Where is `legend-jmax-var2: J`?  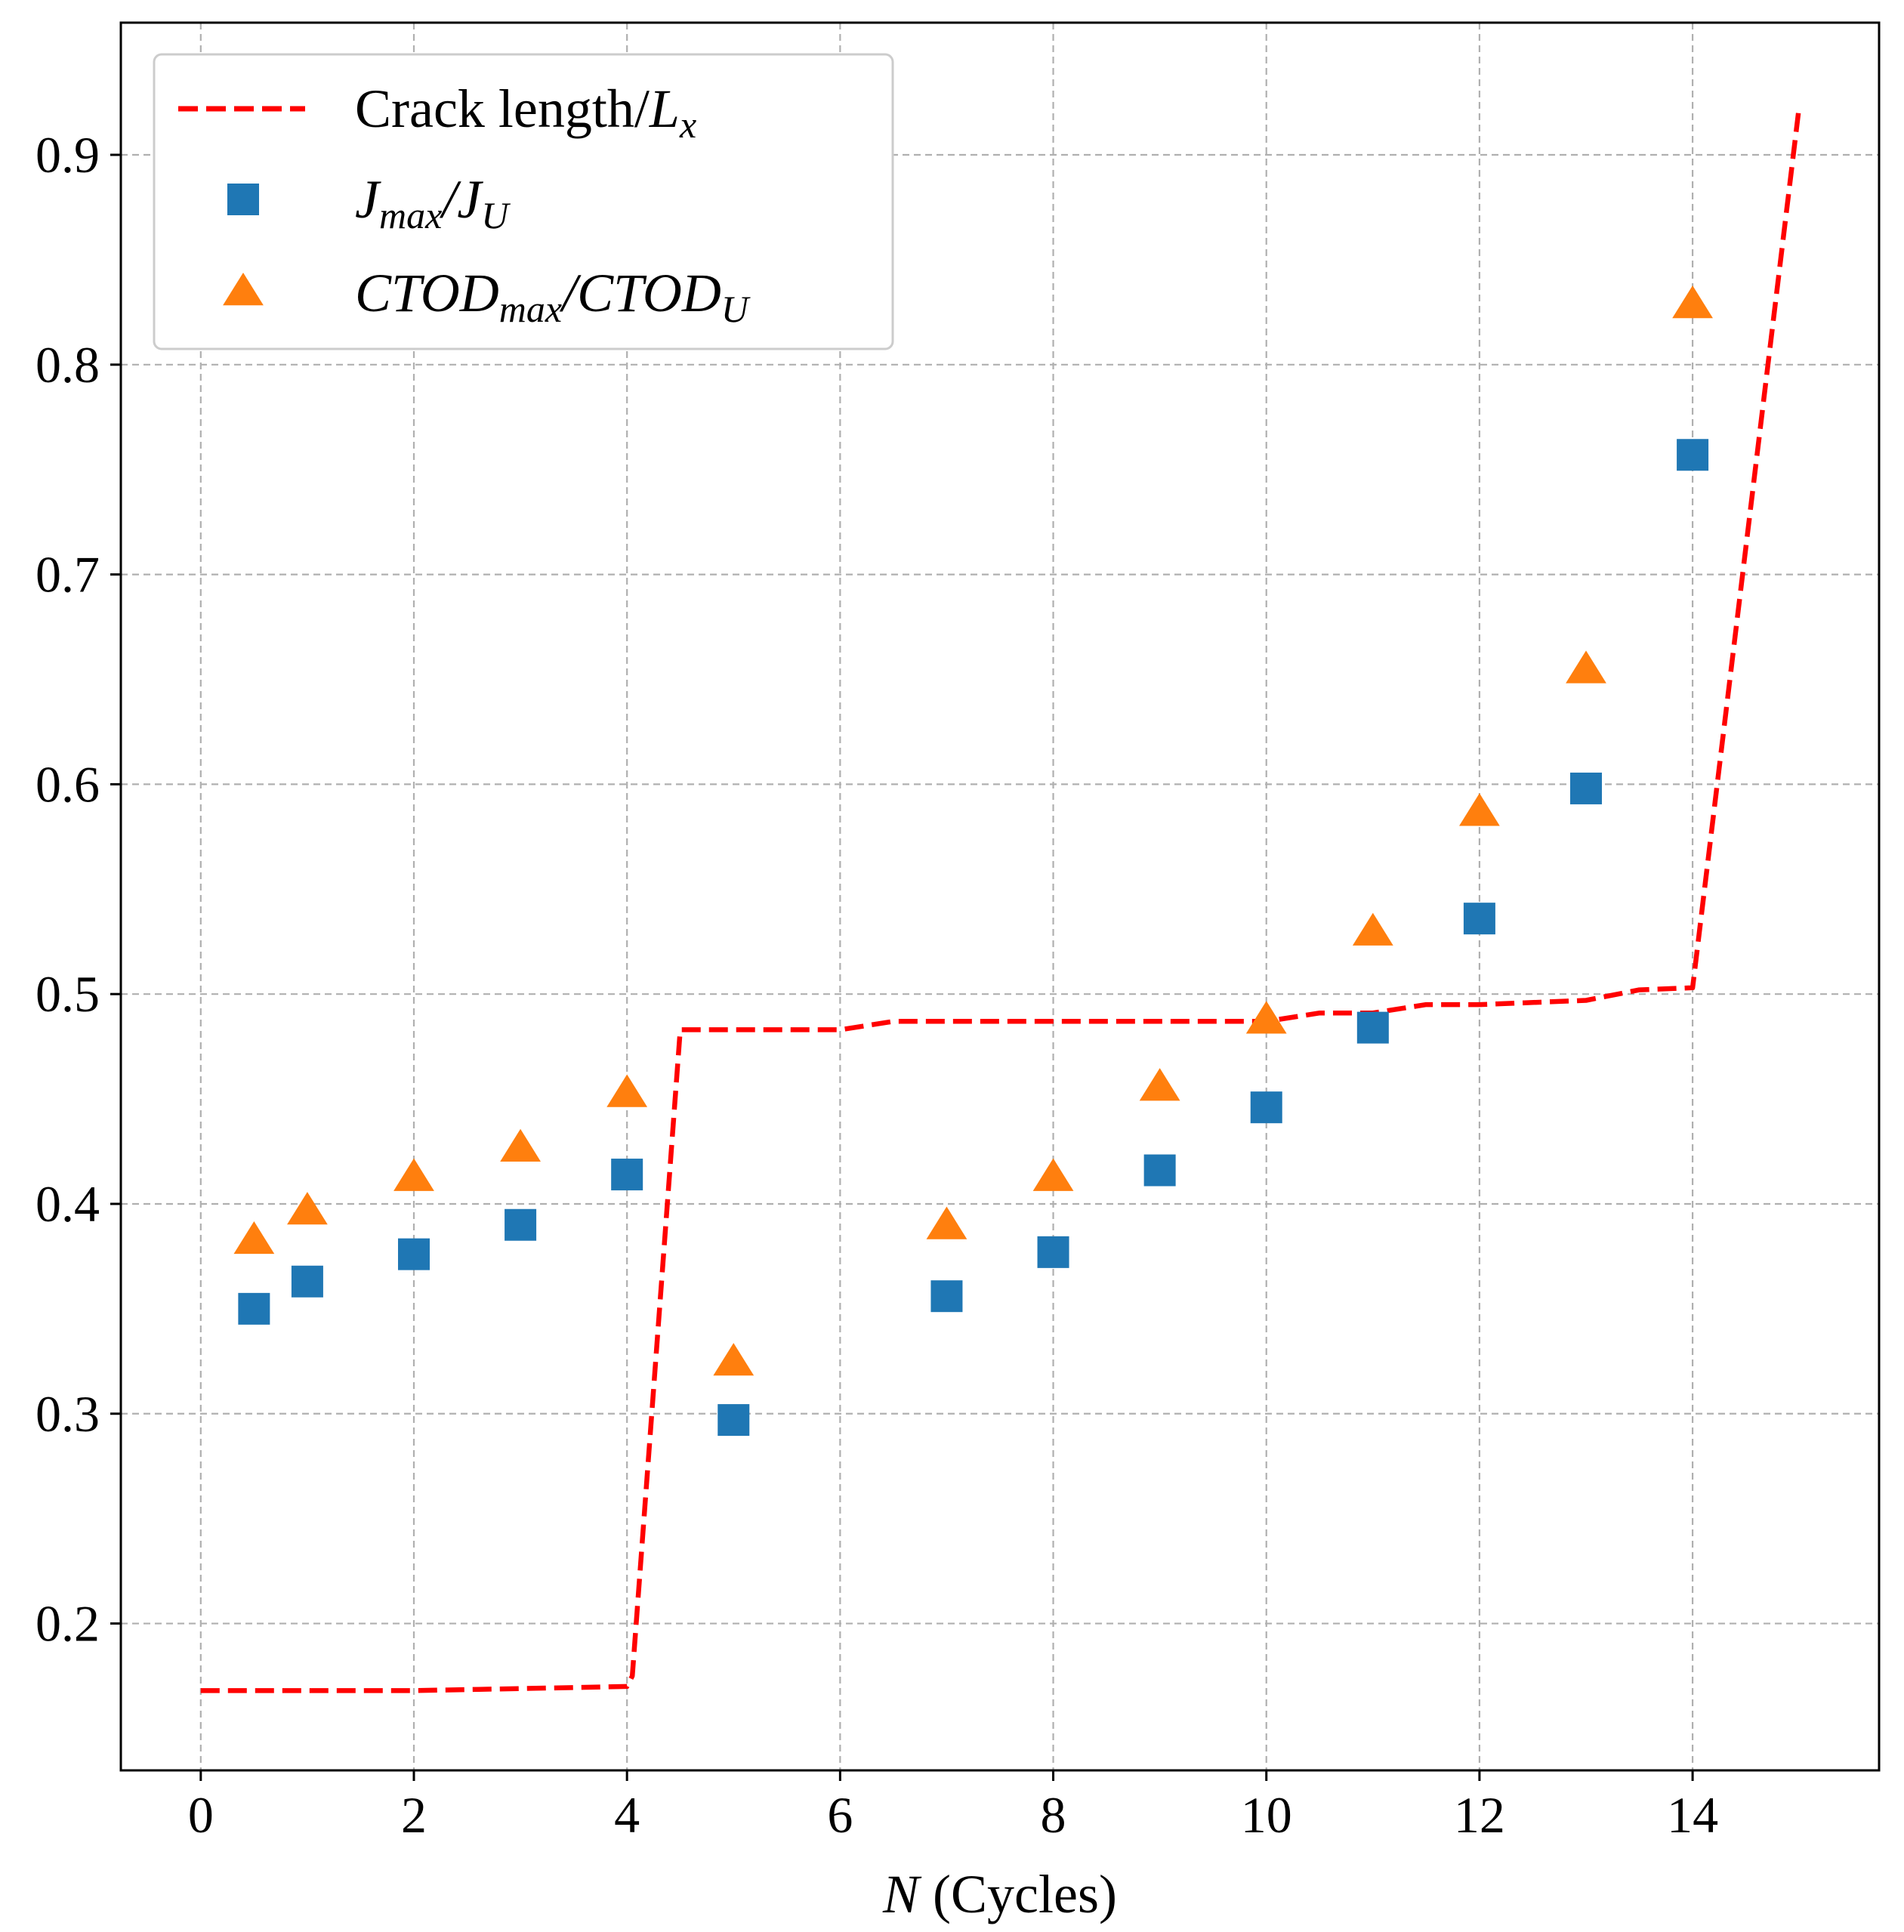
legend-jmax-var2: J is located at coordinates (470, 200).